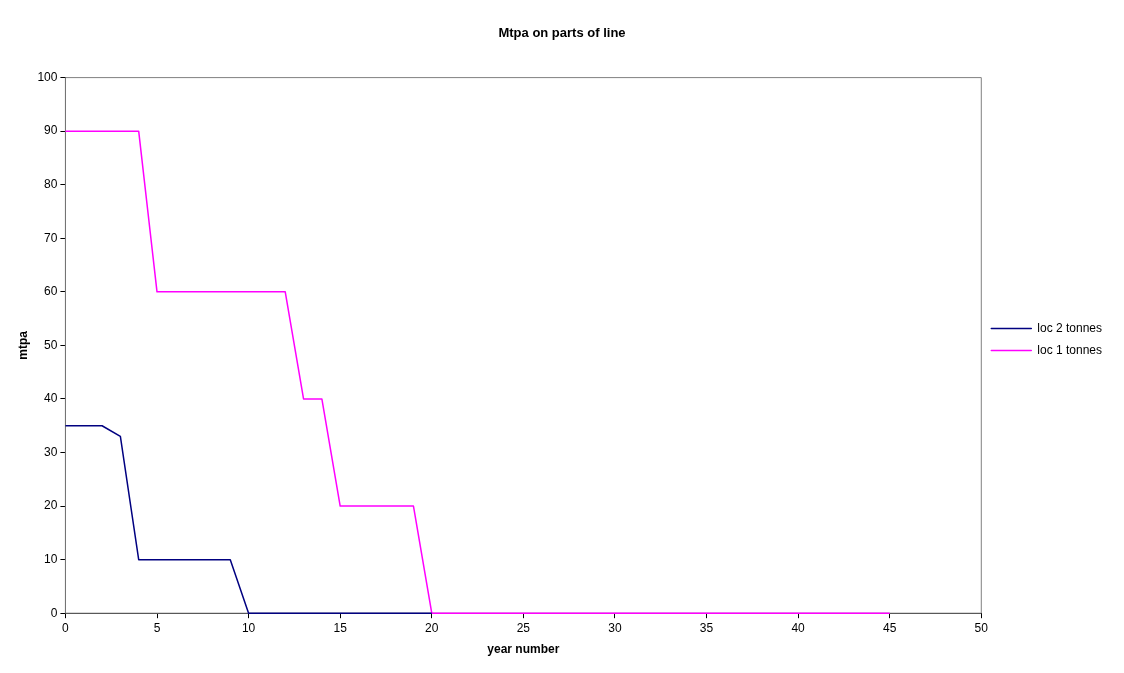 The height and width of the screenshot is (673, 1124). I want to click on x-tick-label: 20, so click(432, 627).